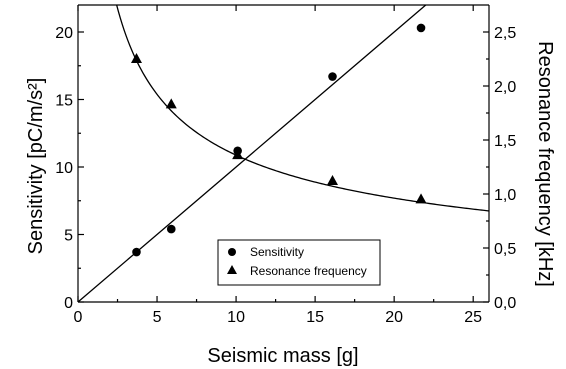  Describe the element at coordinates (68, 303) in the screenshot. I see `y-left-tick-label: 0` at that location.